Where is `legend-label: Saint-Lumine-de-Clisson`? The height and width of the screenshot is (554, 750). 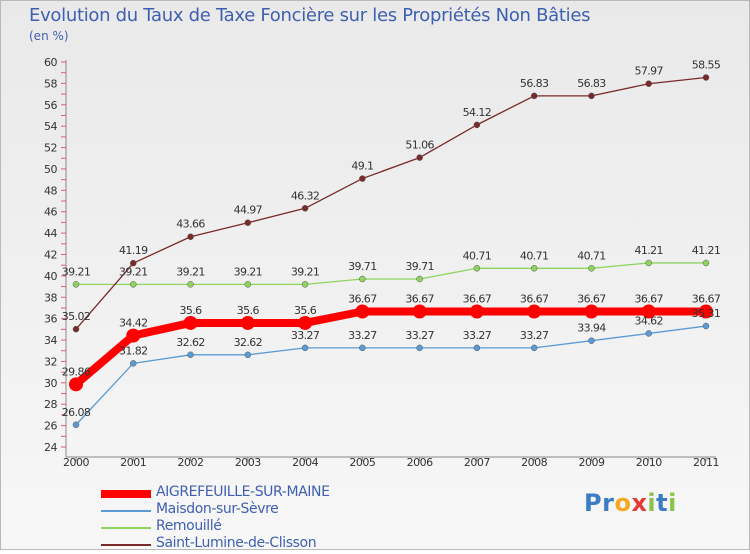
legend-label: Saint-Lumine-de-Clisson is located at coordinates (236, 543).